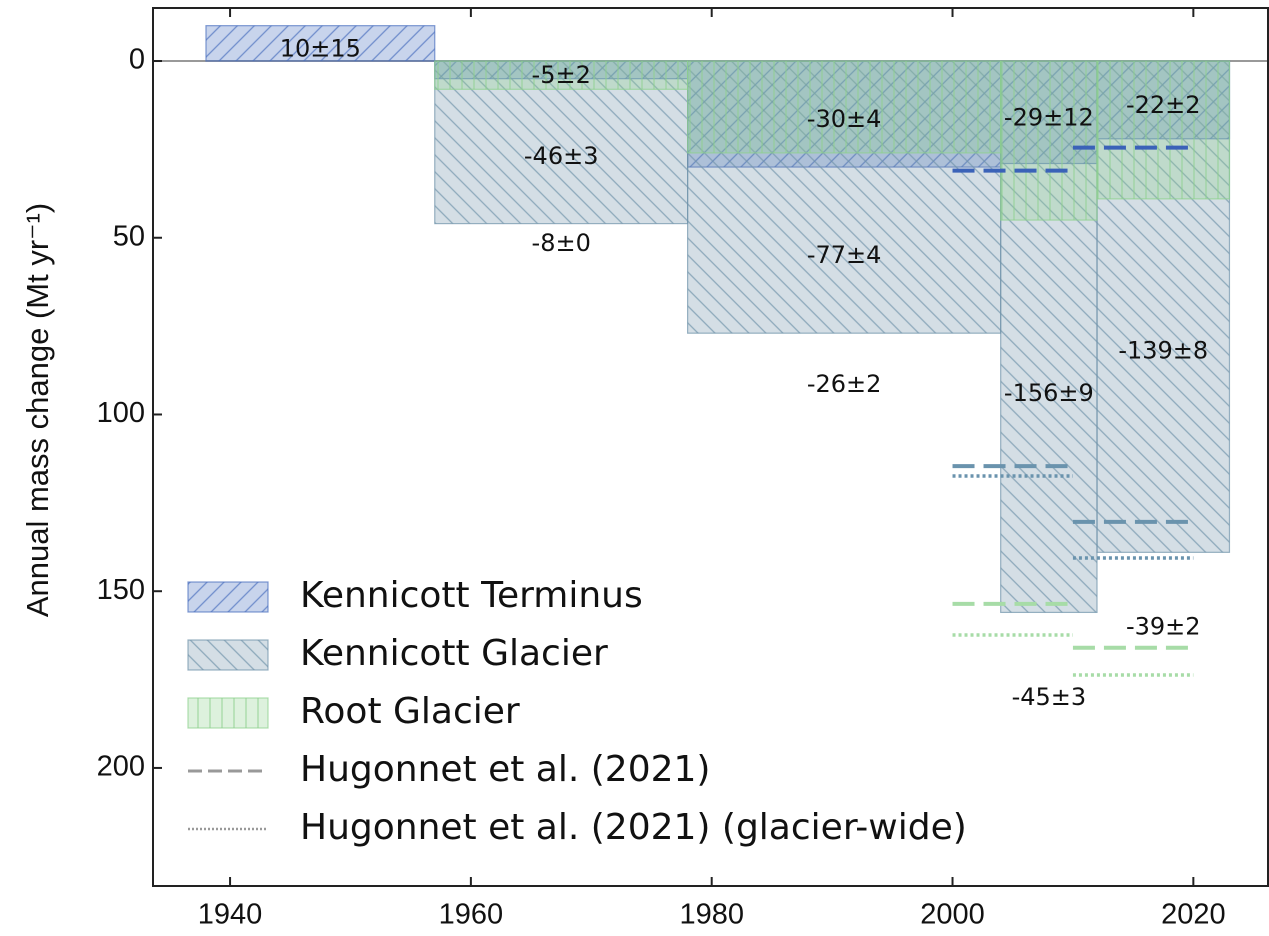  I want to click on bar-label: -139±8, so click(1163, 351).